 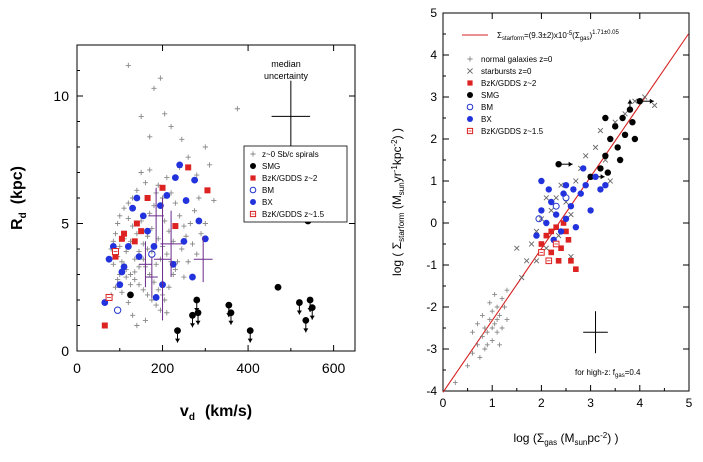 What do you see at coordinates (512, 131) in the screenshot?
I see `right-legend-label: BzK/GDDS z~1.5` at bounding box center [512, 131].